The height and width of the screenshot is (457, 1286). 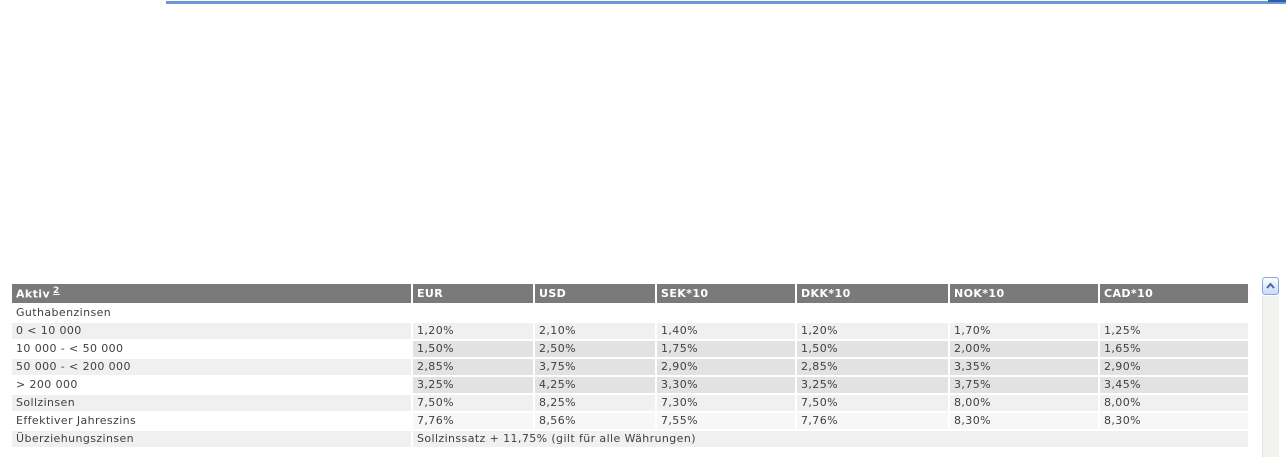 I want to click on header-aktiv-label: Aktiv, so click(x=33, y=294).